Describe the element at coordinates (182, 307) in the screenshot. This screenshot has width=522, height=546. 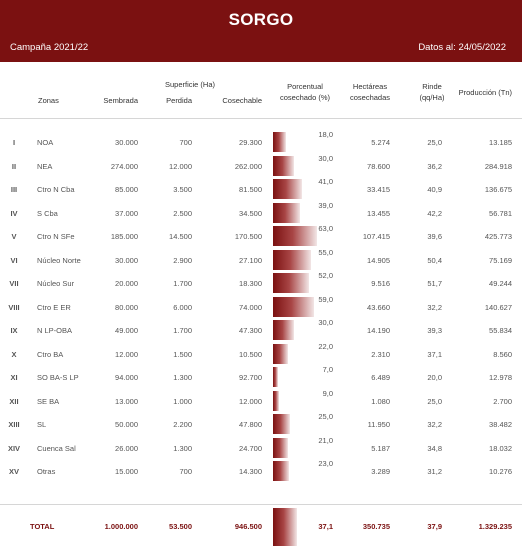
I see `perdida-cell: 6.000` at that location.